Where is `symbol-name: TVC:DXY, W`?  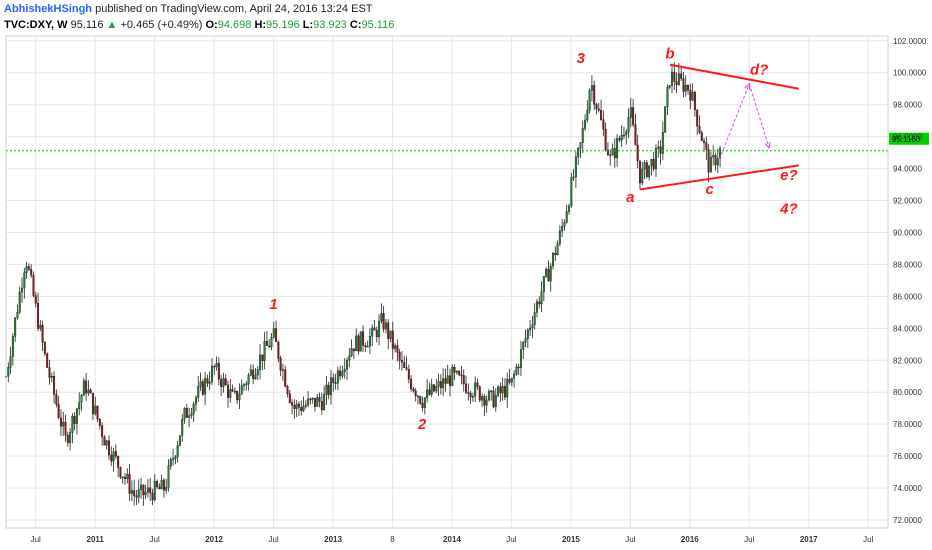 symbol-name: TVC:DXY, W is located at coordinates (36, 25).